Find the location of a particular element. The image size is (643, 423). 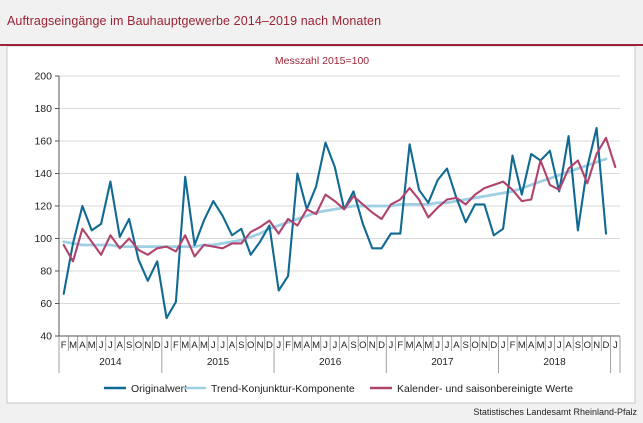

year-label: 2016 is located at coordinates (330, 362).